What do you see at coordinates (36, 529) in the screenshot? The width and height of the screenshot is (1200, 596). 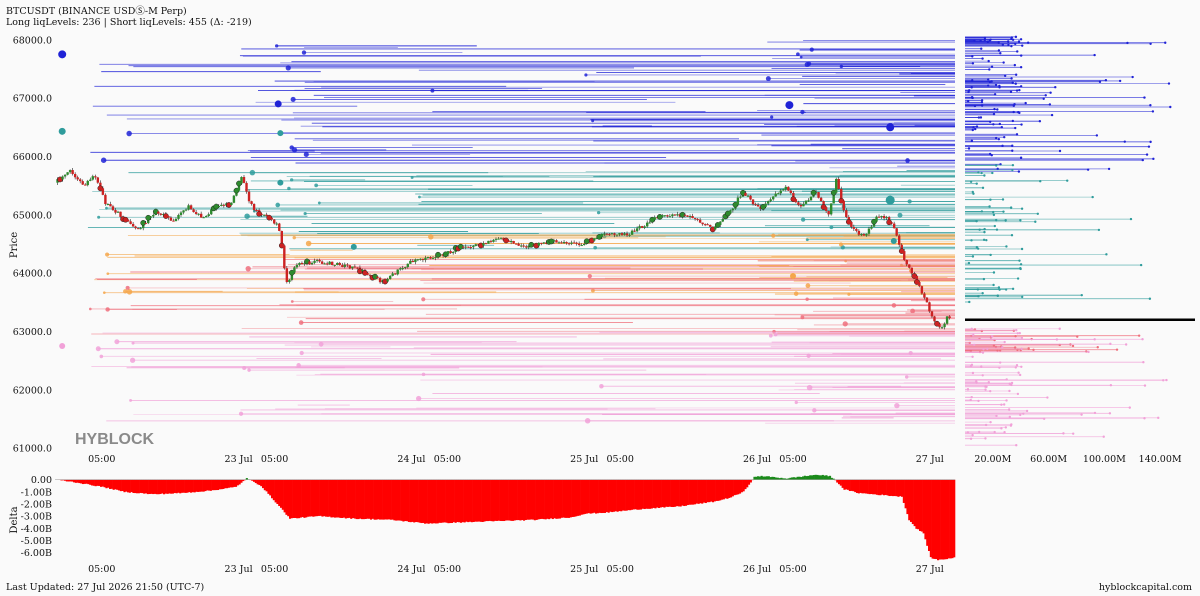 I see `delta-tick-label: -4.00B` at bounding box center [36, 529].